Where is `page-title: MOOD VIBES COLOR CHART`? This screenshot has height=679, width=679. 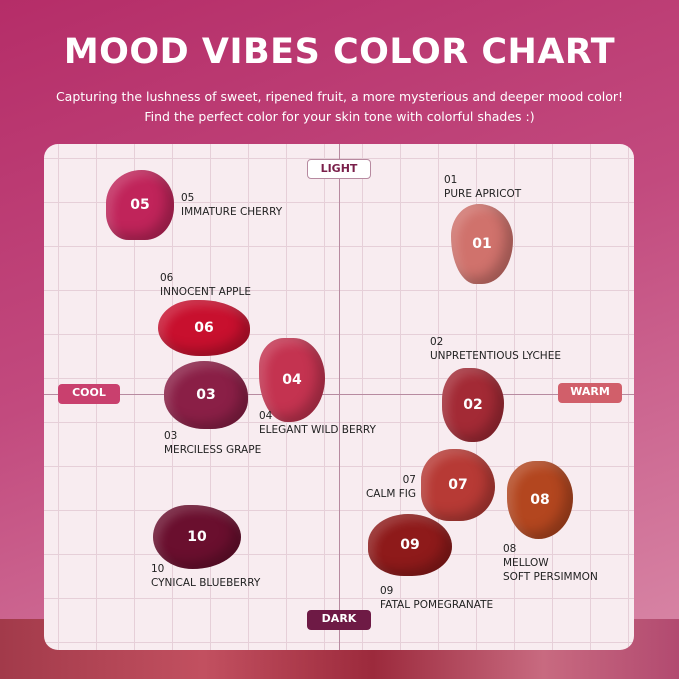
page-title: MOOD VIBES COLOR CHART is located at coordinates (339, 52).